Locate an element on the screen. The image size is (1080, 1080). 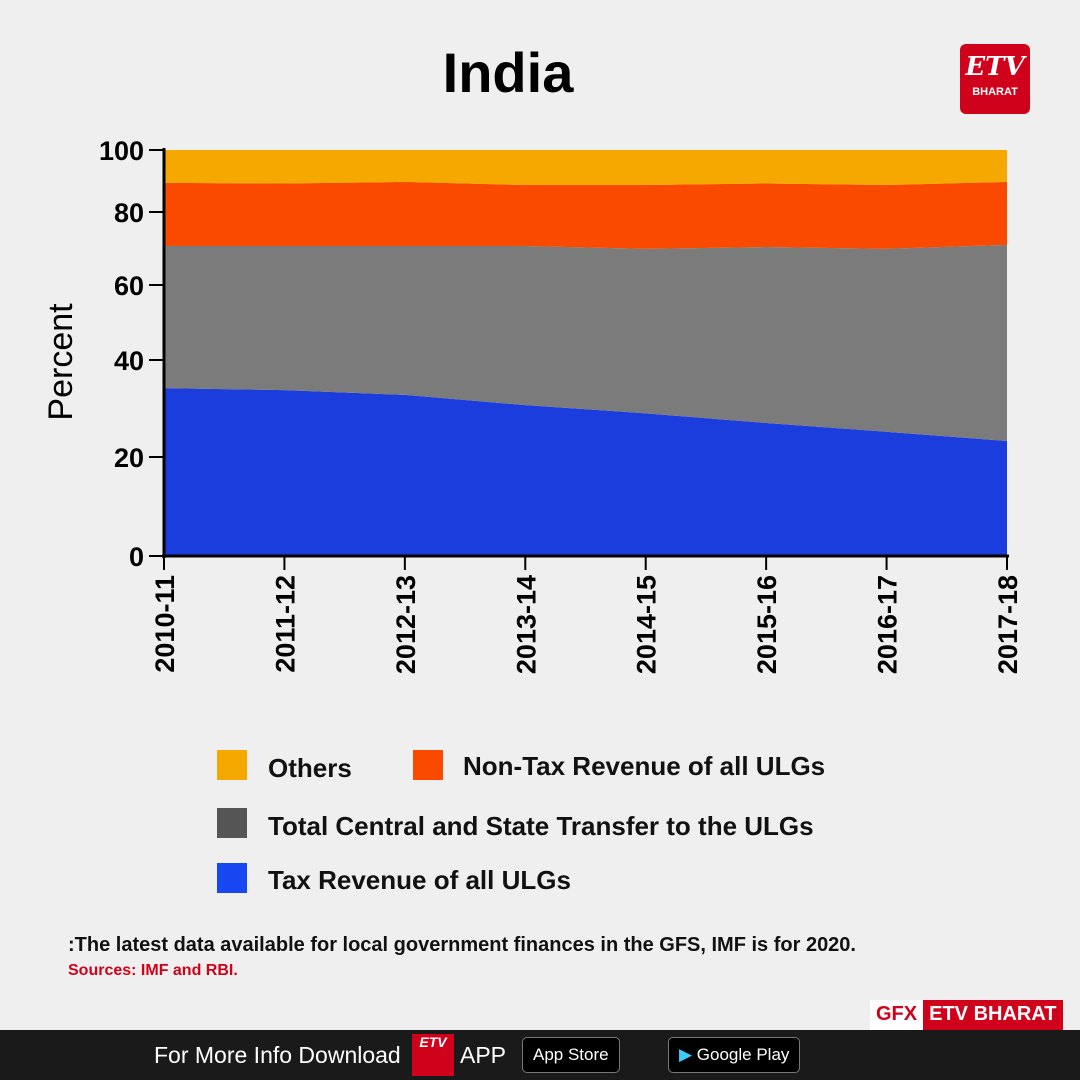
gfx-label: GFX is located at coordinates (897, 1015).